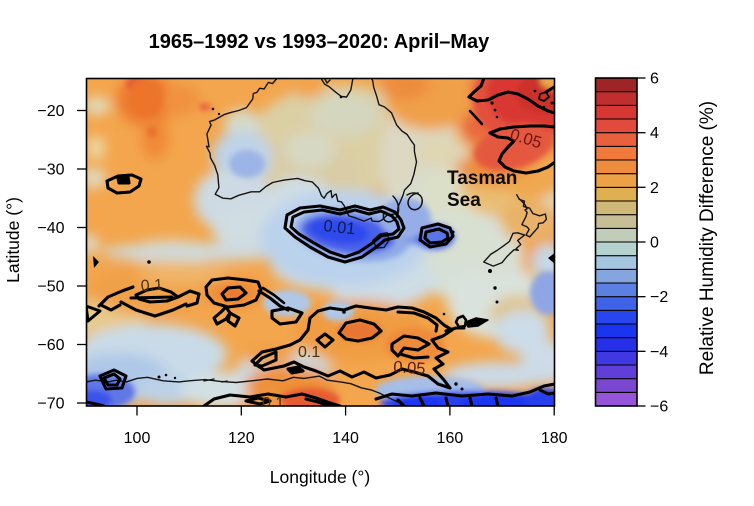 The image size is (754, 506). I want to click on svg-text: Sea, so click(464, 200).